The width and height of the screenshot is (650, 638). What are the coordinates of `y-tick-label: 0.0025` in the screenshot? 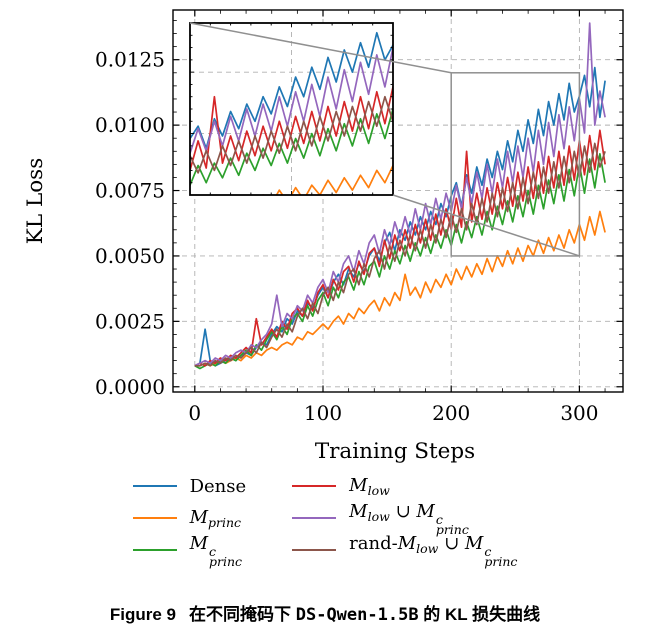 It's located at (130, 321).